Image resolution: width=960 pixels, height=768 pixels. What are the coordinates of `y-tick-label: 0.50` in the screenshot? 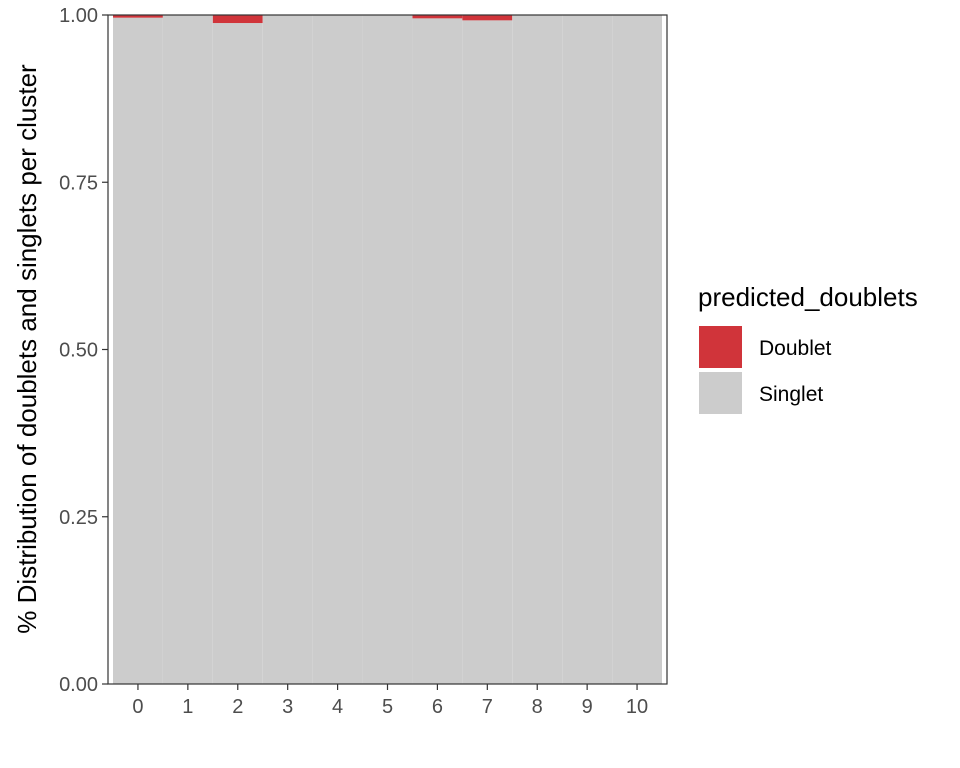 It's located at (78, 351).